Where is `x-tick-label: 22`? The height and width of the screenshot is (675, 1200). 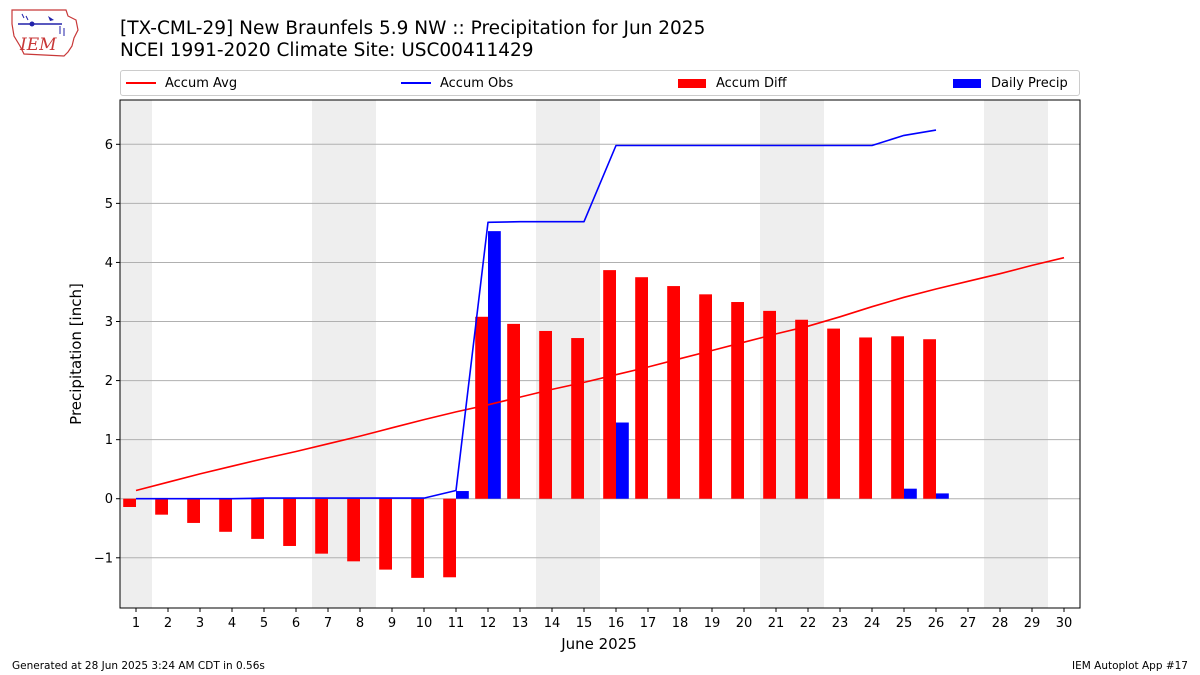
x-tick-label: 22 is located at coordinates (808, 623).